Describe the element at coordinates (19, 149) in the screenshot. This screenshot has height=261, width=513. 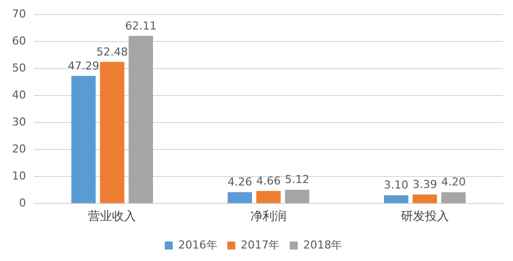
I see `y-tick-label: 20` at that location.